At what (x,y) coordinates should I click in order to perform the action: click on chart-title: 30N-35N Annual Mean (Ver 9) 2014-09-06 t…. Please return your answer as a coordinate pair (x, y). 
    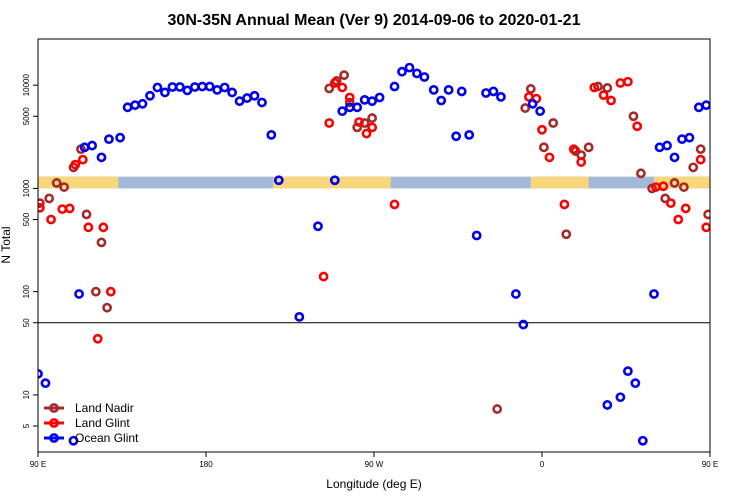
    Looking at the image, I should click on (374, 20).